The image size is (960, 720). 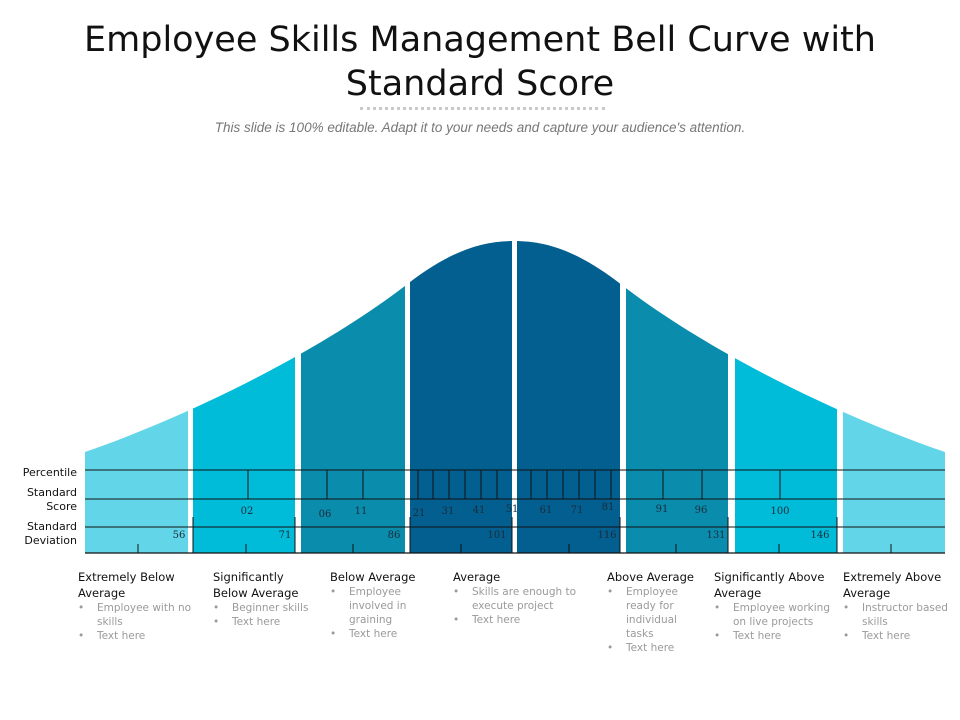 What do you see at coordinates (179, 535) in the screenshot?
I see `standard-deviation-label: 56` at bounding box center [179, 535].